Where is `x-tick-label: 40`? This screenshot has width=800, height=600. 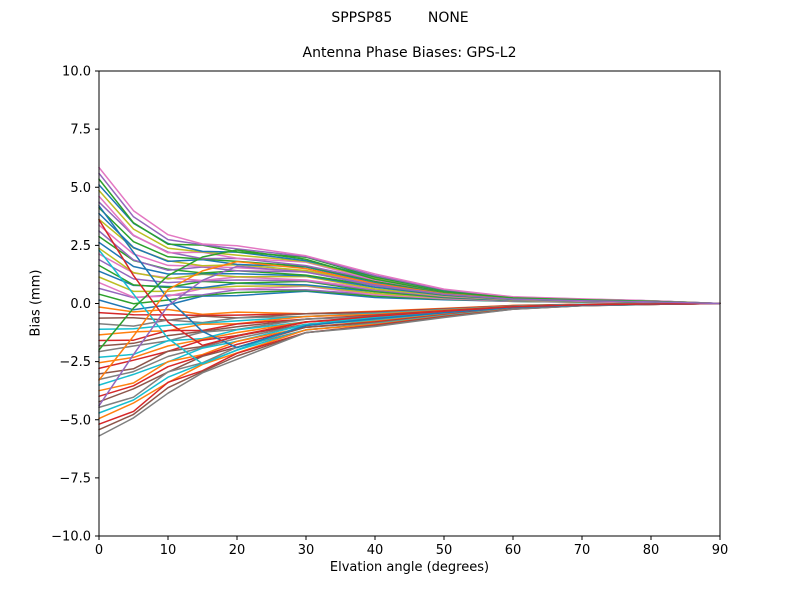
x-tick-label: 40 is located at coordinates (375, 550).